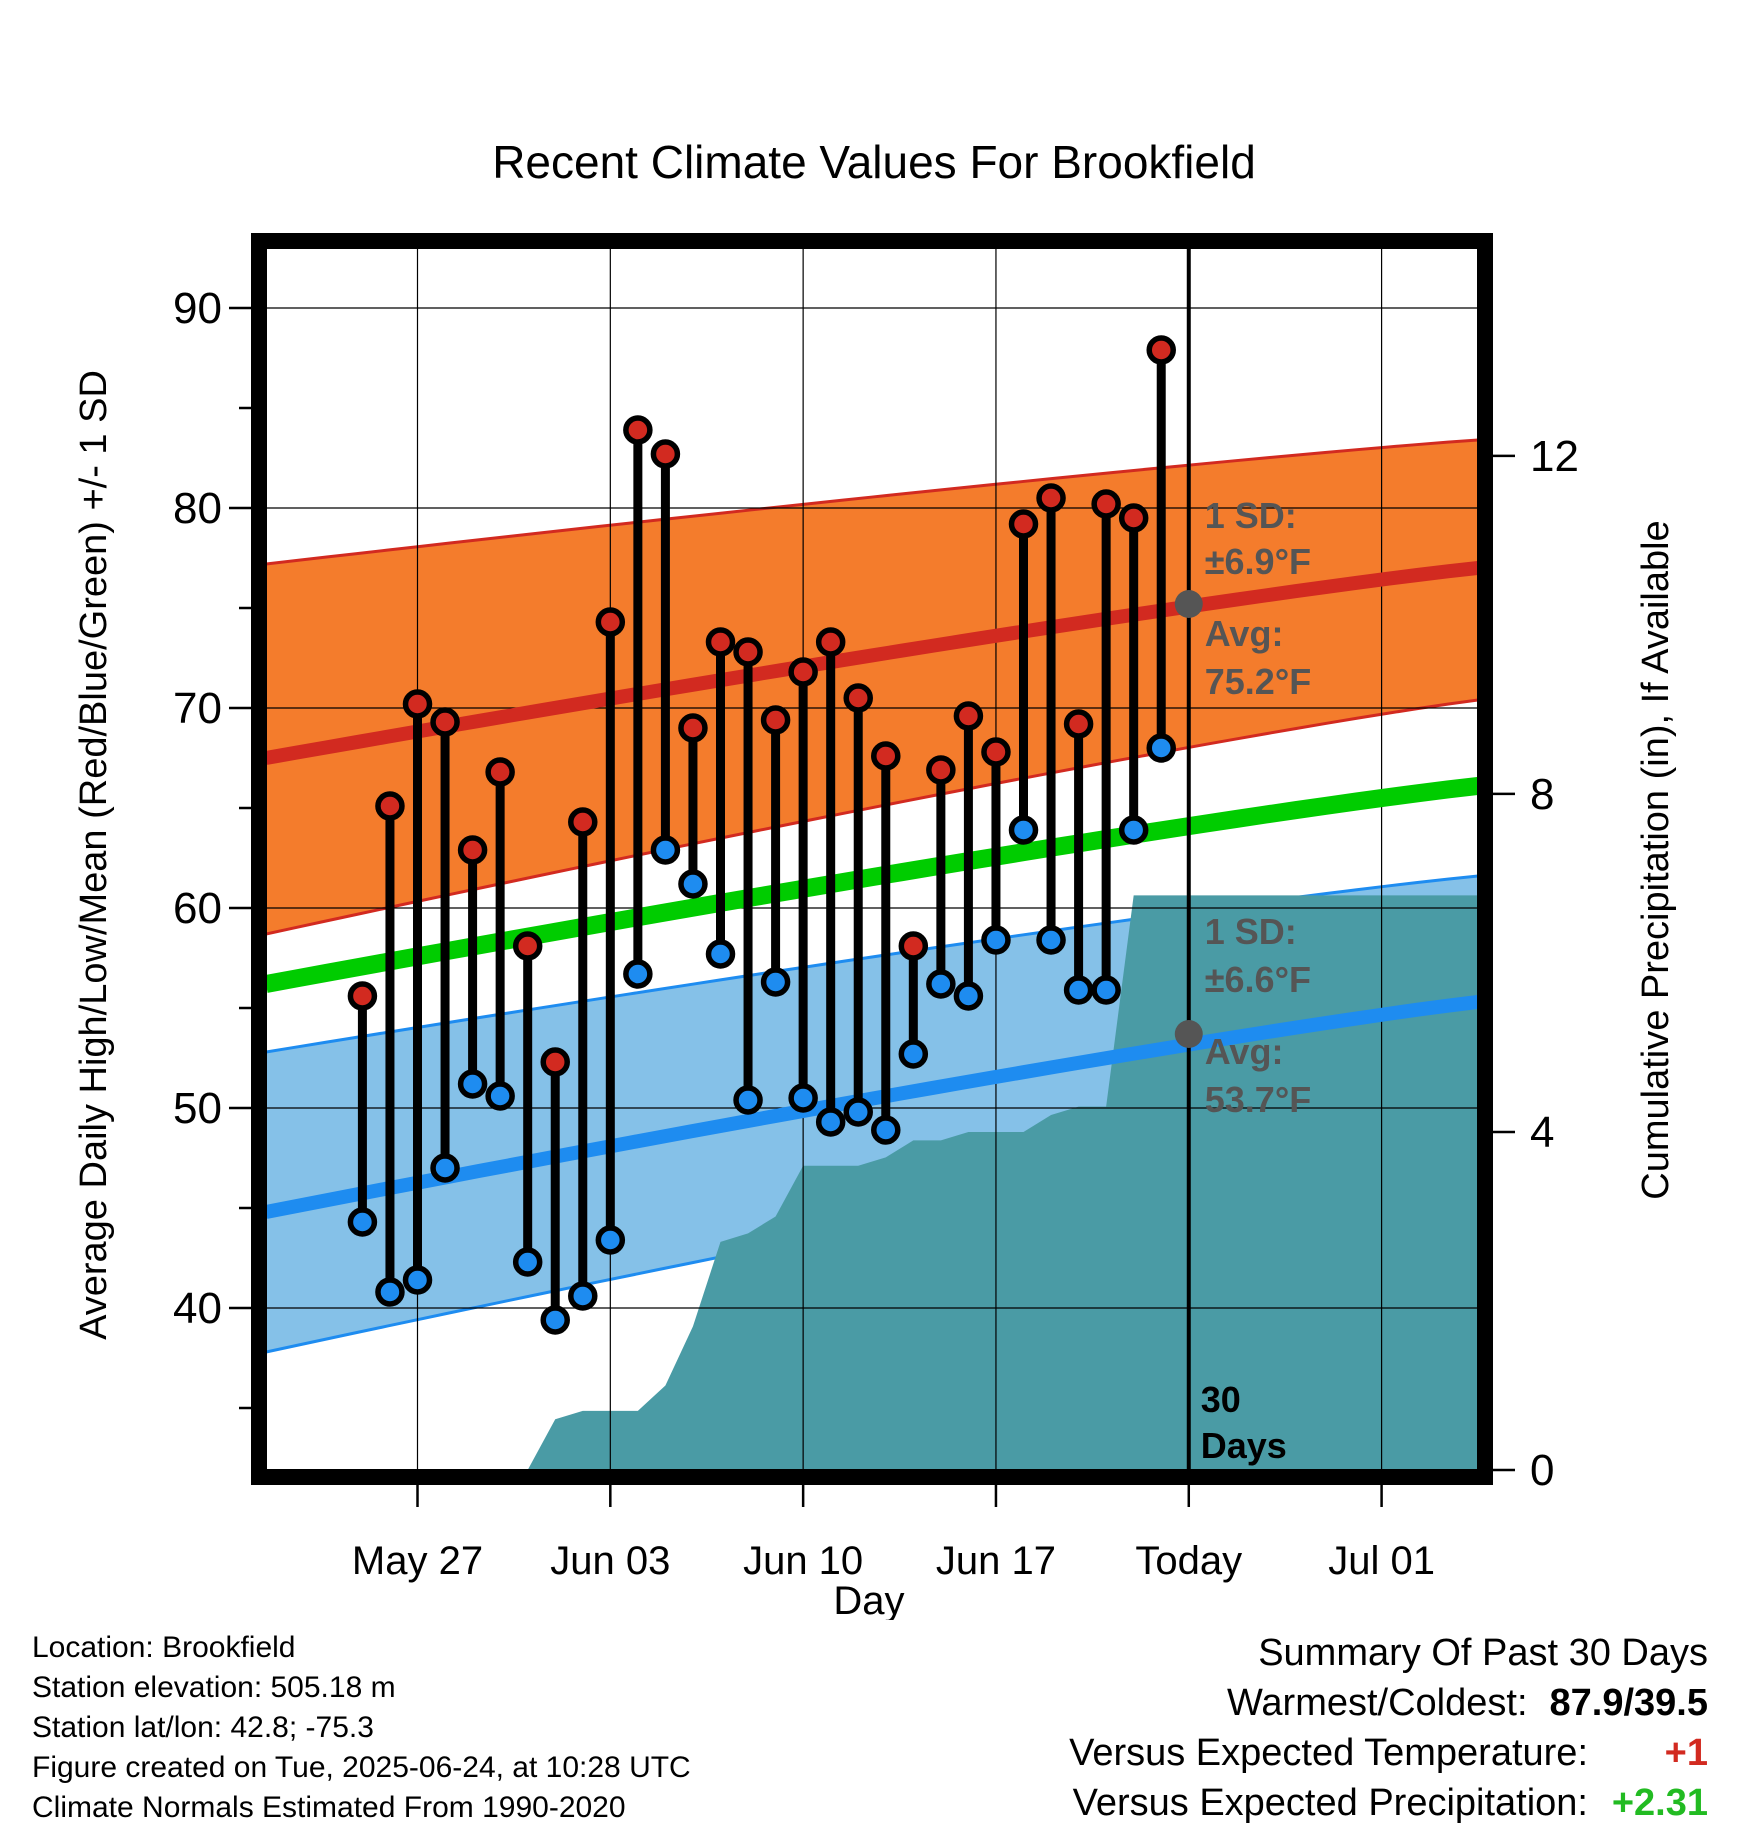  What do you see at coordinates (1188, 604) in the screenshot?
I see `high-avg-today-marker` at bounding box center [1188, 604].